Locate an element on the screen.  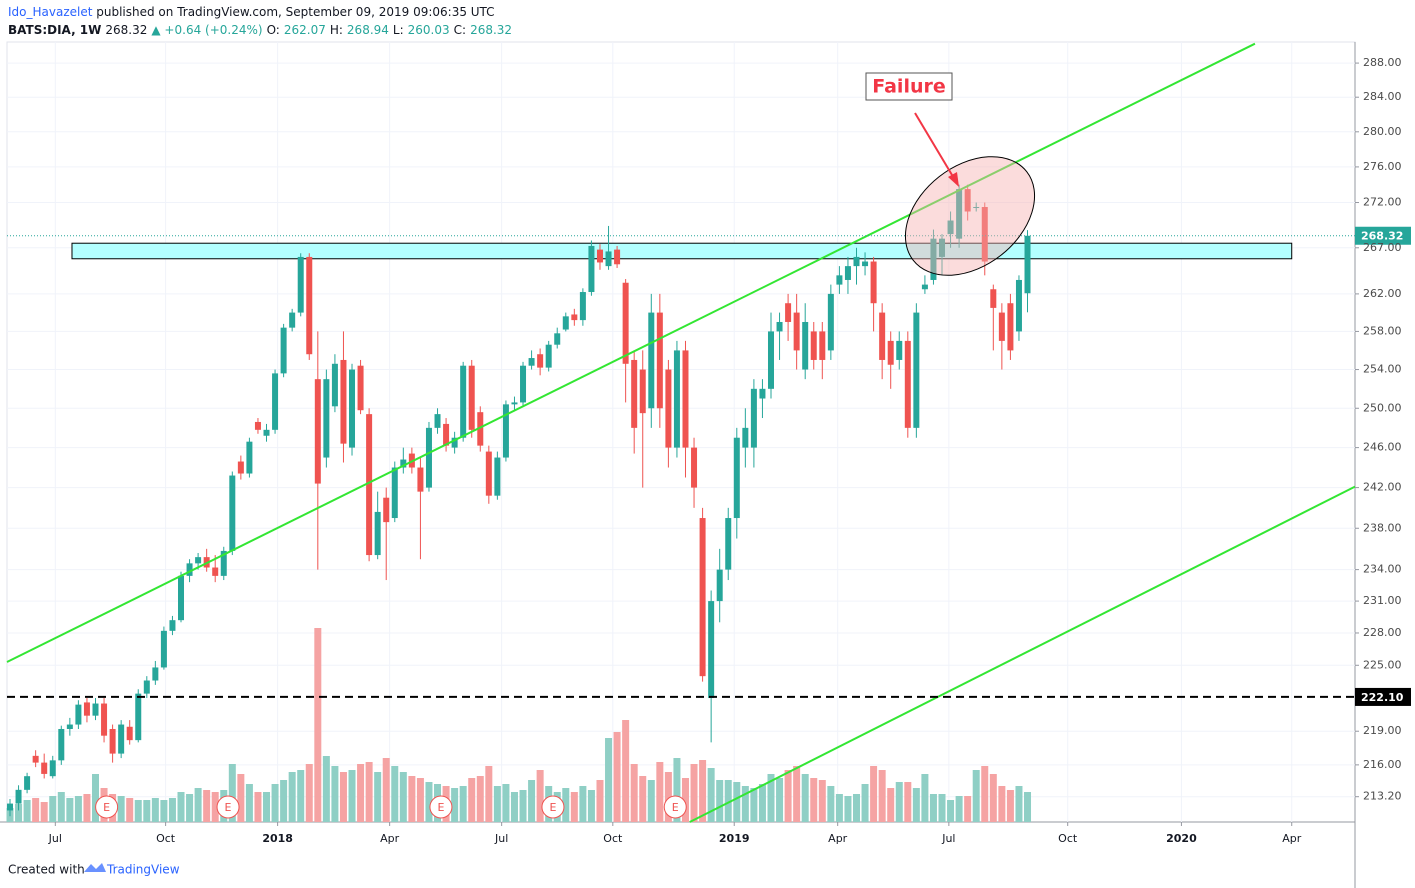
x-tick-label: Oct is located at coordinates (613, 838).